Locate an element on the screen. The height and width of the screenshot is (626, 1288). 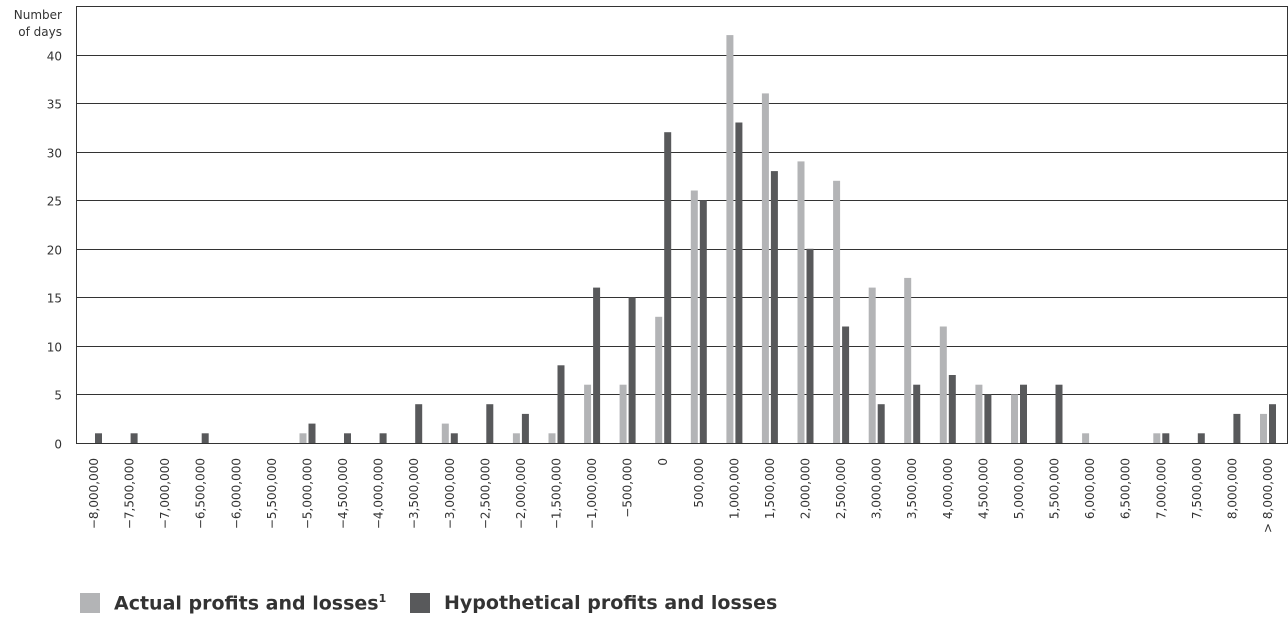
x-tick-label: −8,000,000 is located at coordinates (94, 493).